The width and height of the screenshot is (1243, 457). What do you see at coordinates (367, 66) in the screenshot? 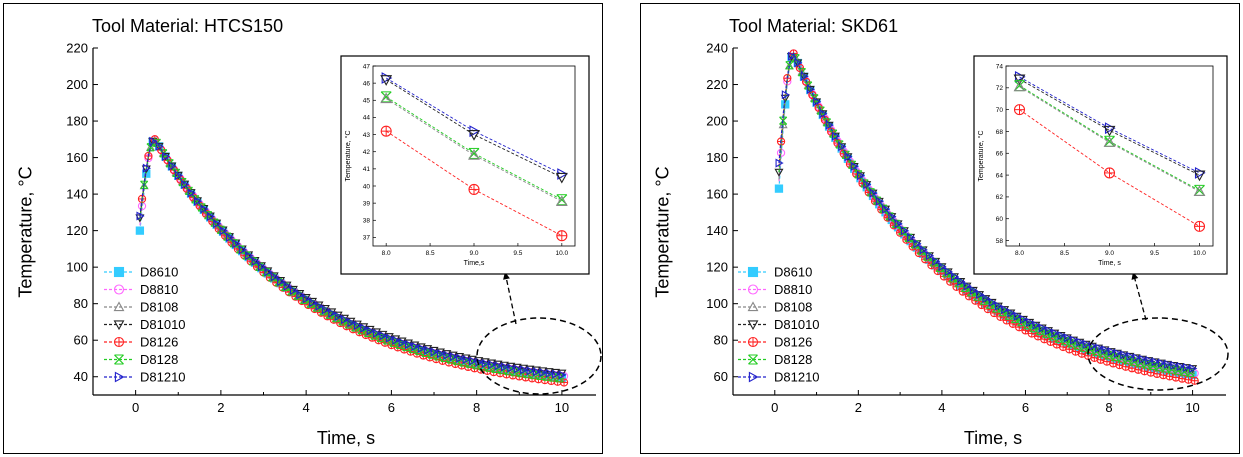
I see `inset-y-tick-label: 47` at bounding box center [367, 66].